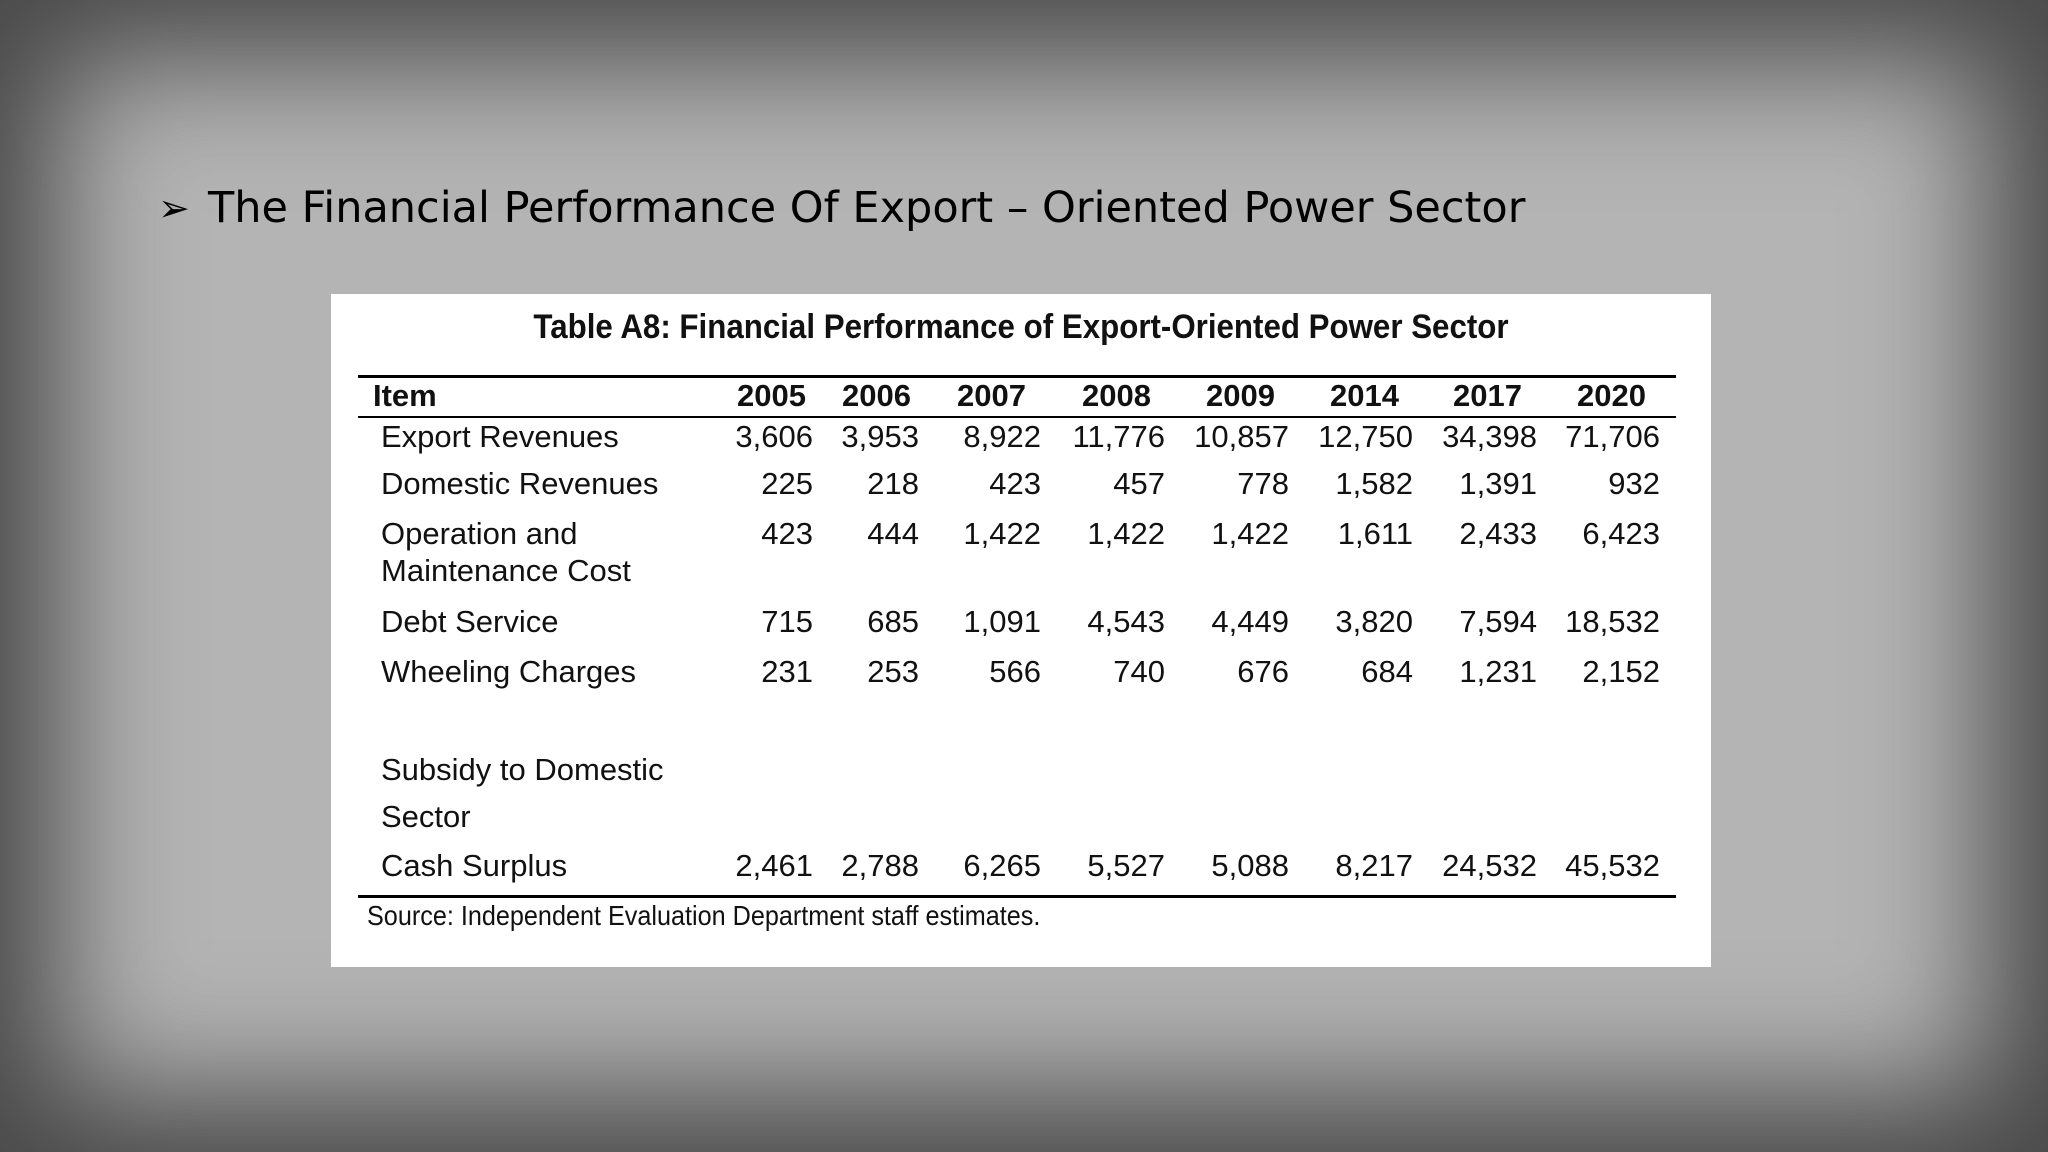  Describe the element at coordinates (506, 570) in the screenshot. I see `row-label-continued: Maintenance Cost` at that location.